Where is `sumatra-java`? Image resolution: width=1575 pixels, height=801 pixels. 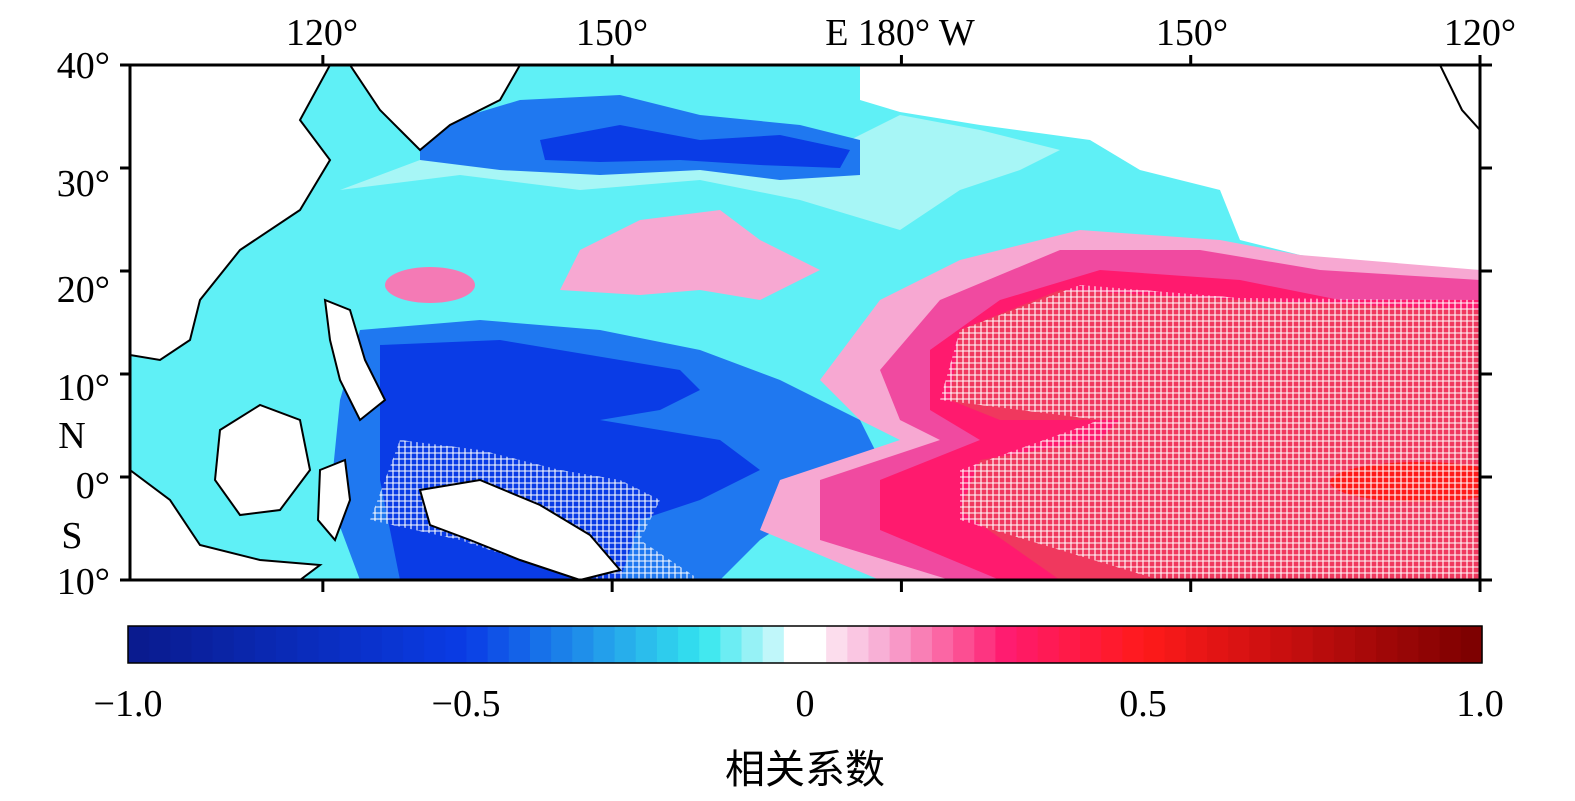 sumatra-java is located at coordinates (226, 524).